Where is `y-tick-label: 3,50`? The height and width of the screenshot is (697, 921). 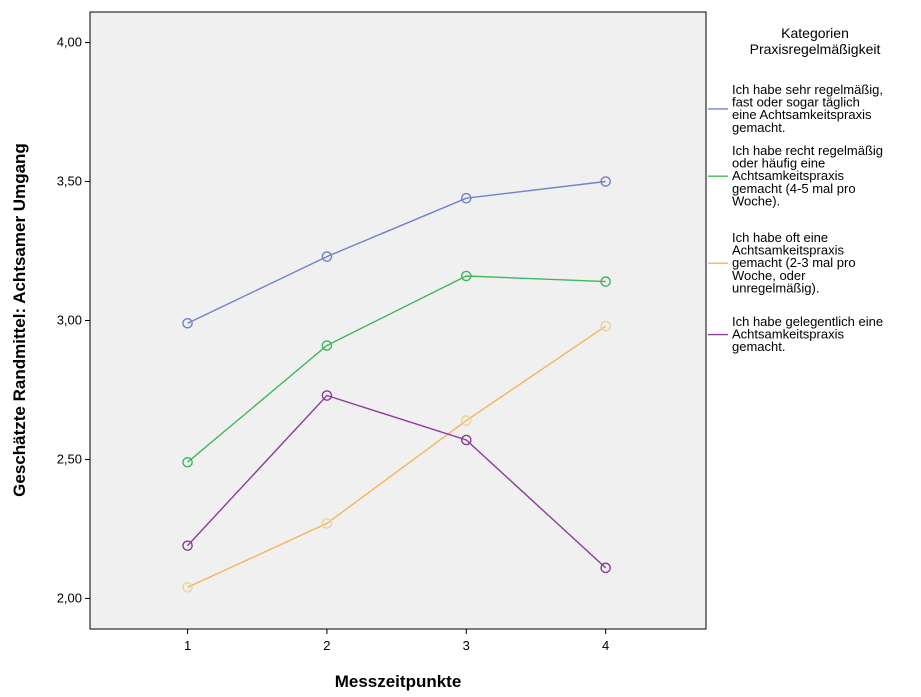
y-tick-label: 3,50 is located at coordinates (69, 181).